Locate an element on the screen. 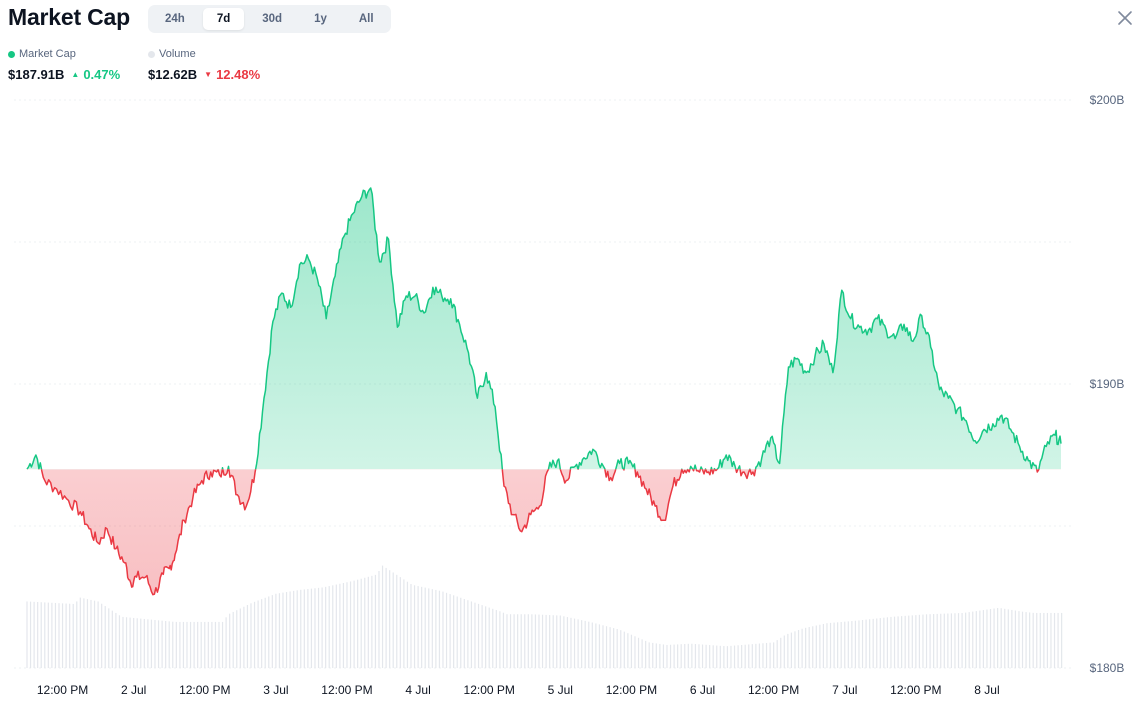  tab-all: All is located at coordinates (366, 19).